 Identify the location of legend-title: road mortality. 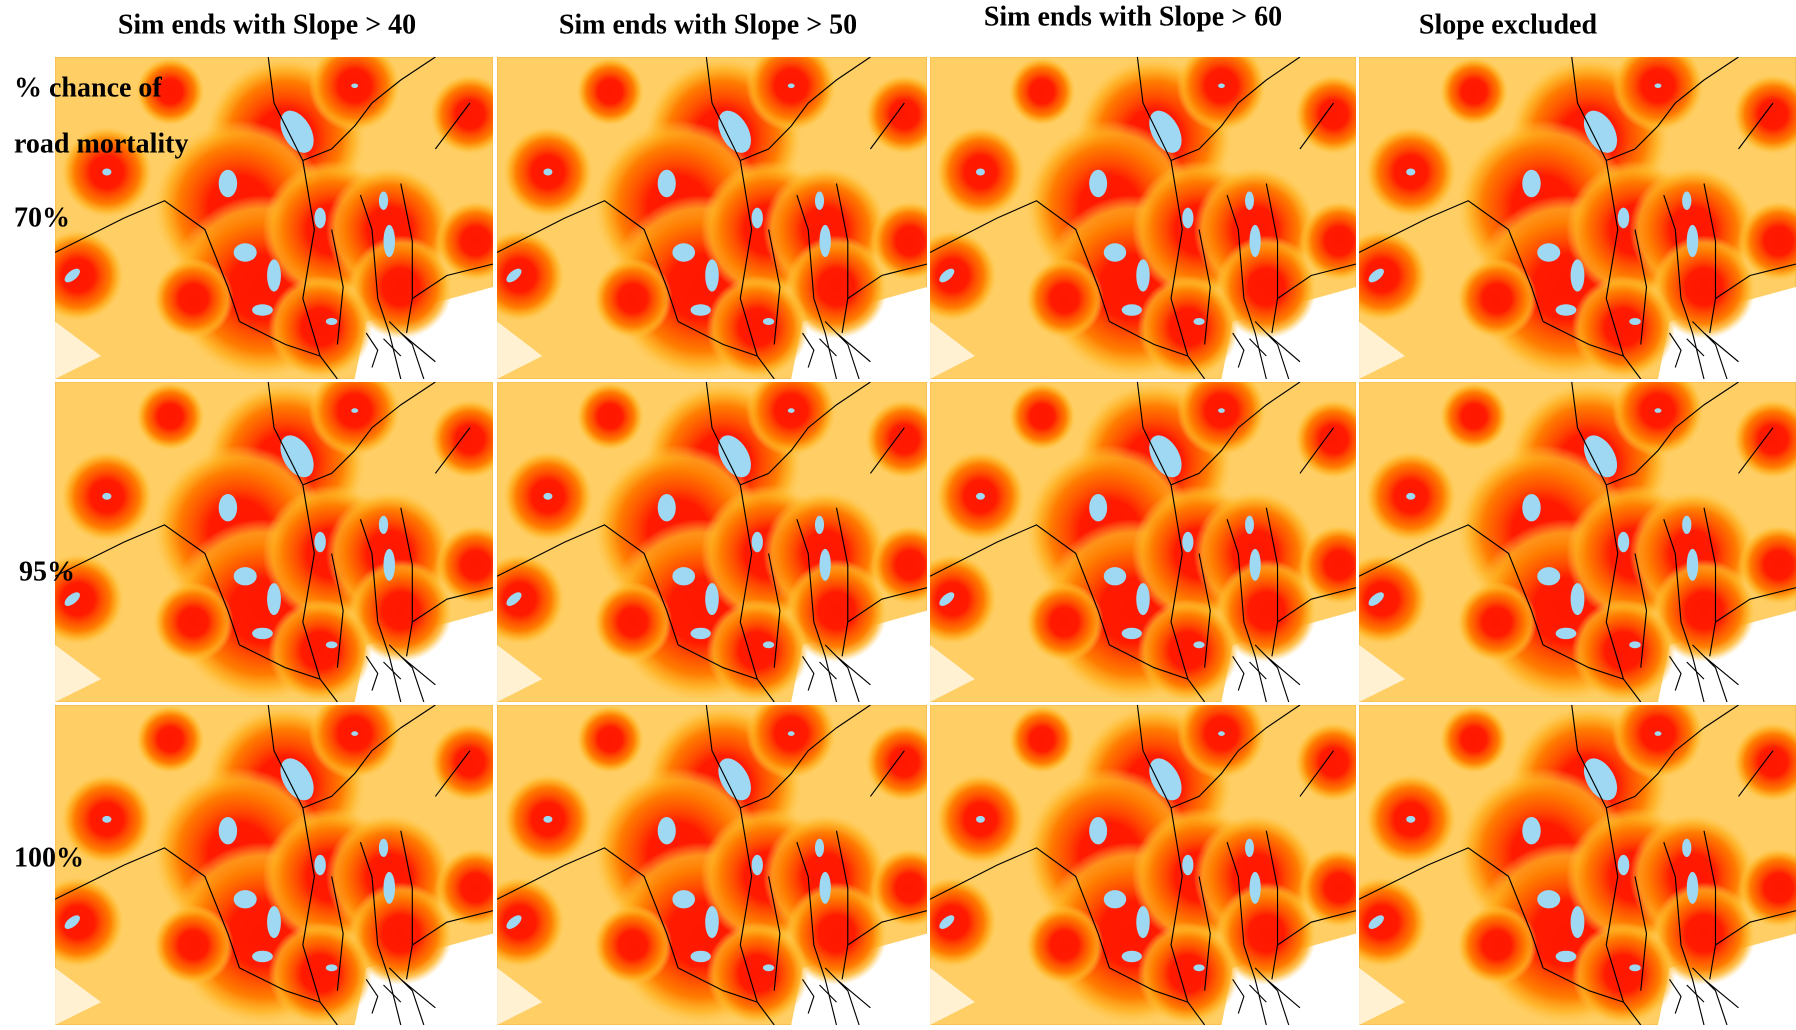
(101, 143).